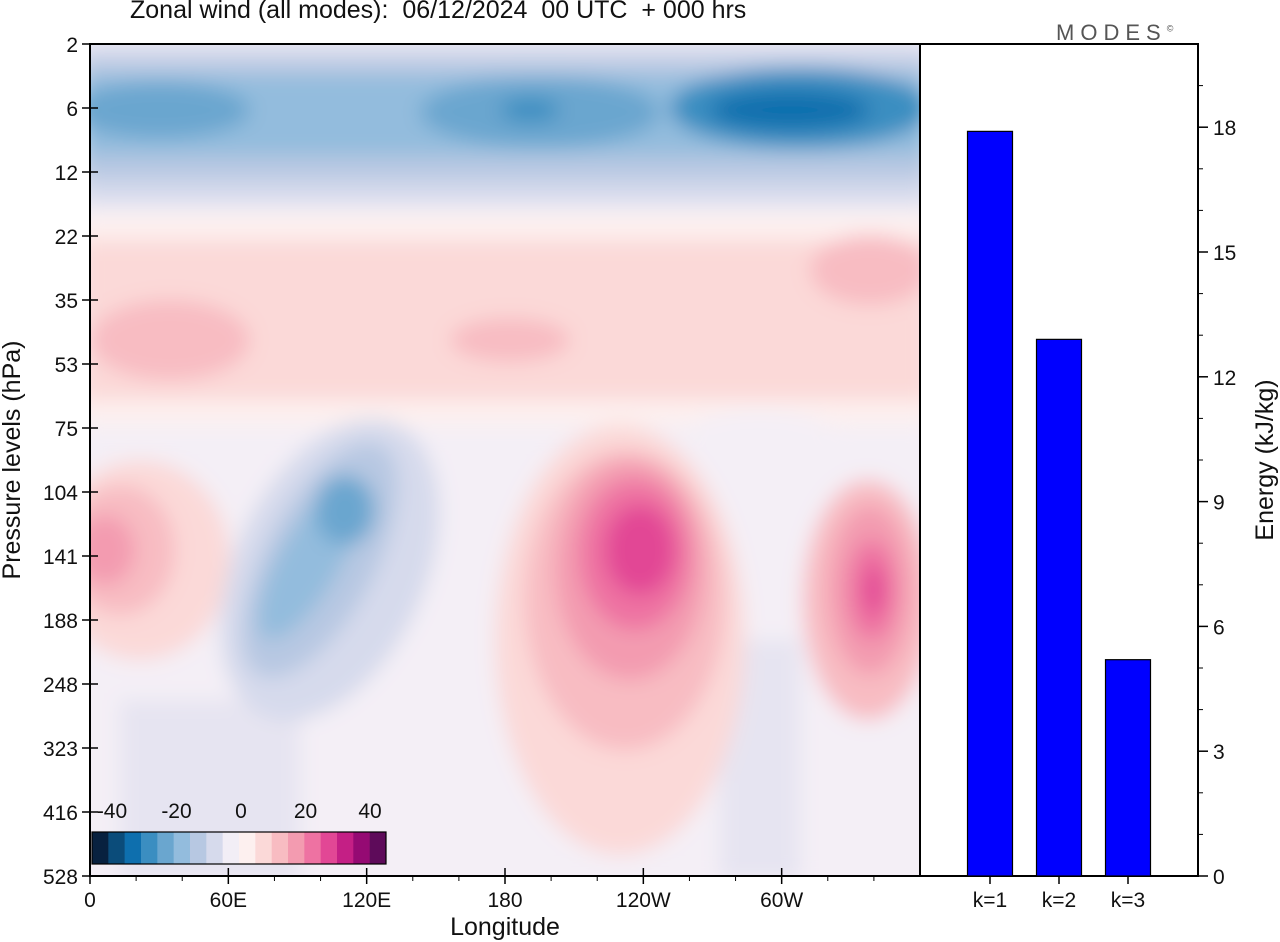 The height and width of the screenshot is (942, 1280). Describe the element at coordinates (1128, 900) in the screenshot. I see `bar-category-label: k=3` at that location.